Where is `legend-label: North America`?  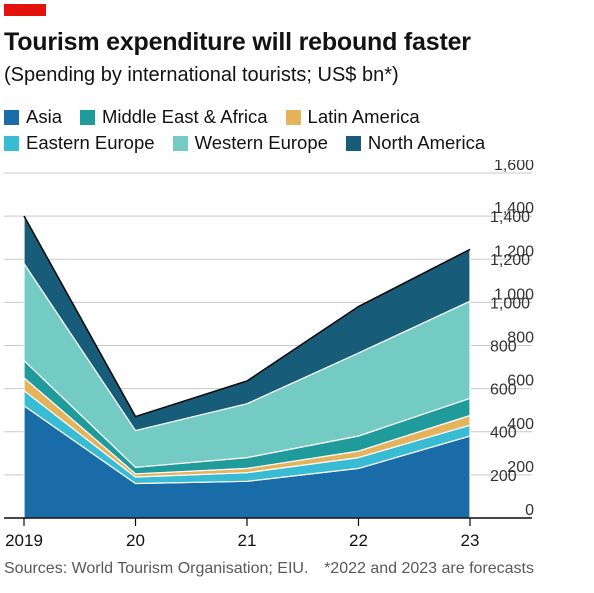 legend-label: North America is located at coordinates (426, 142).